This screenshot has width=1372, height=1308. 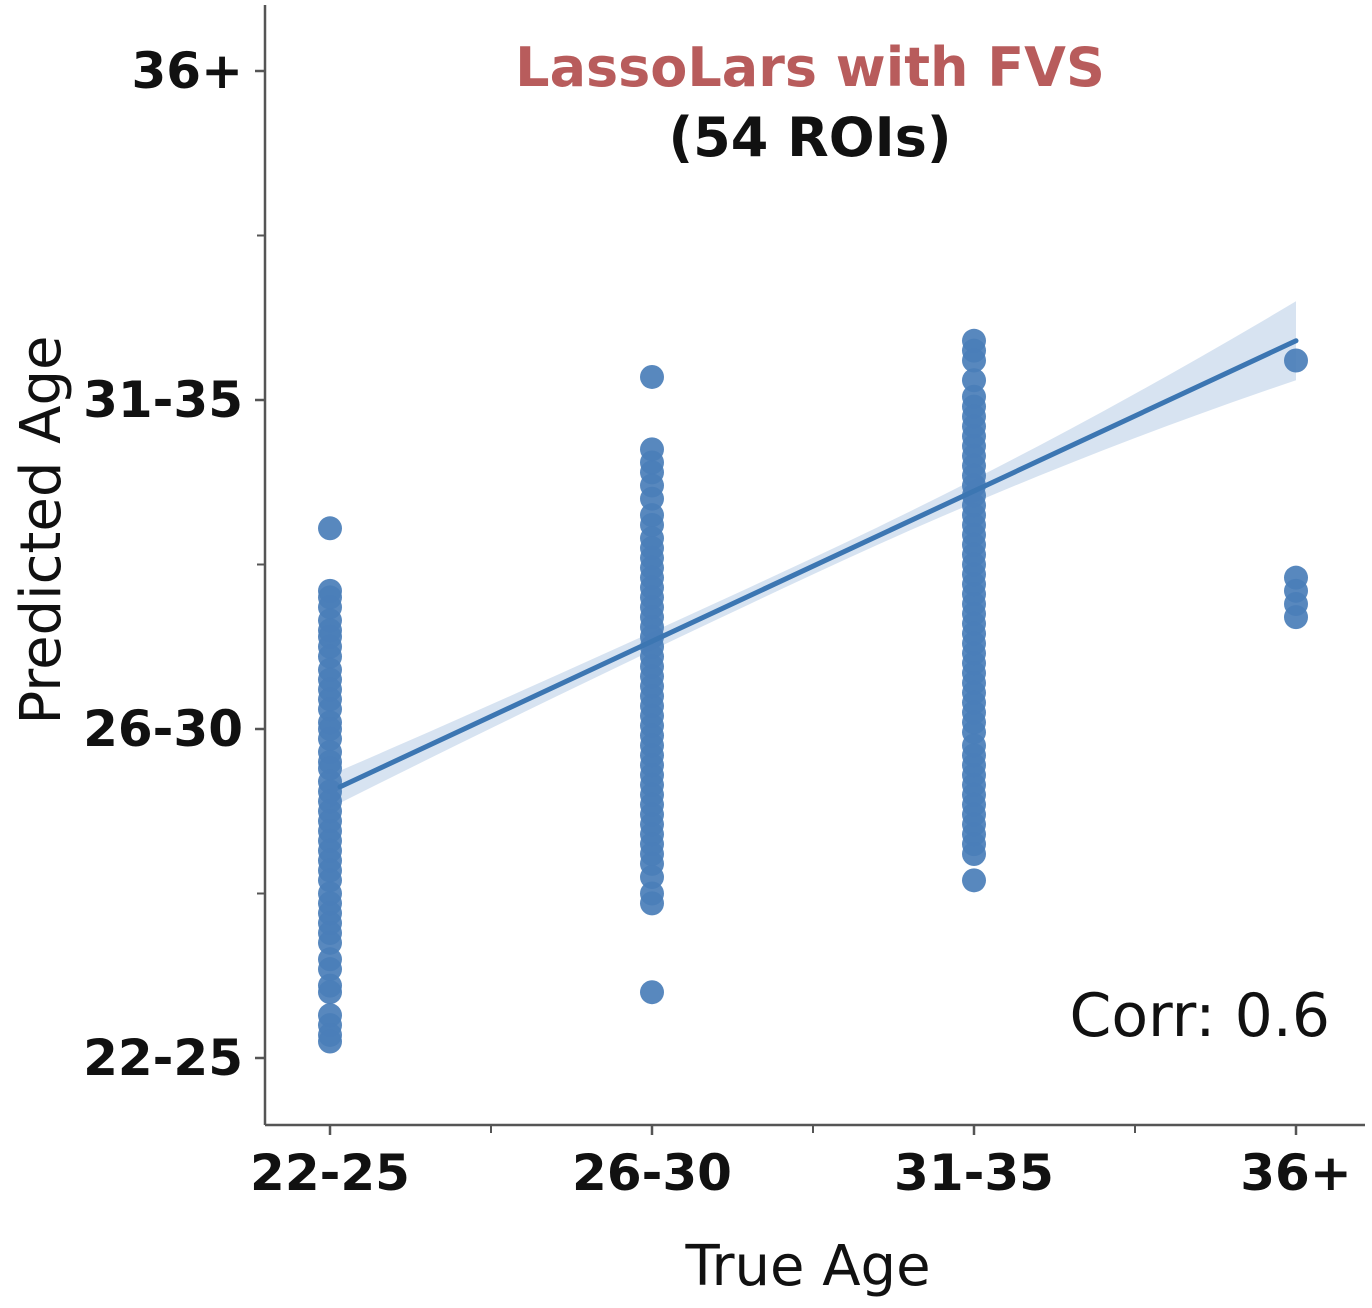 I want to click on chart-title: LassoLars with FVS, so click(x=810, y=67).